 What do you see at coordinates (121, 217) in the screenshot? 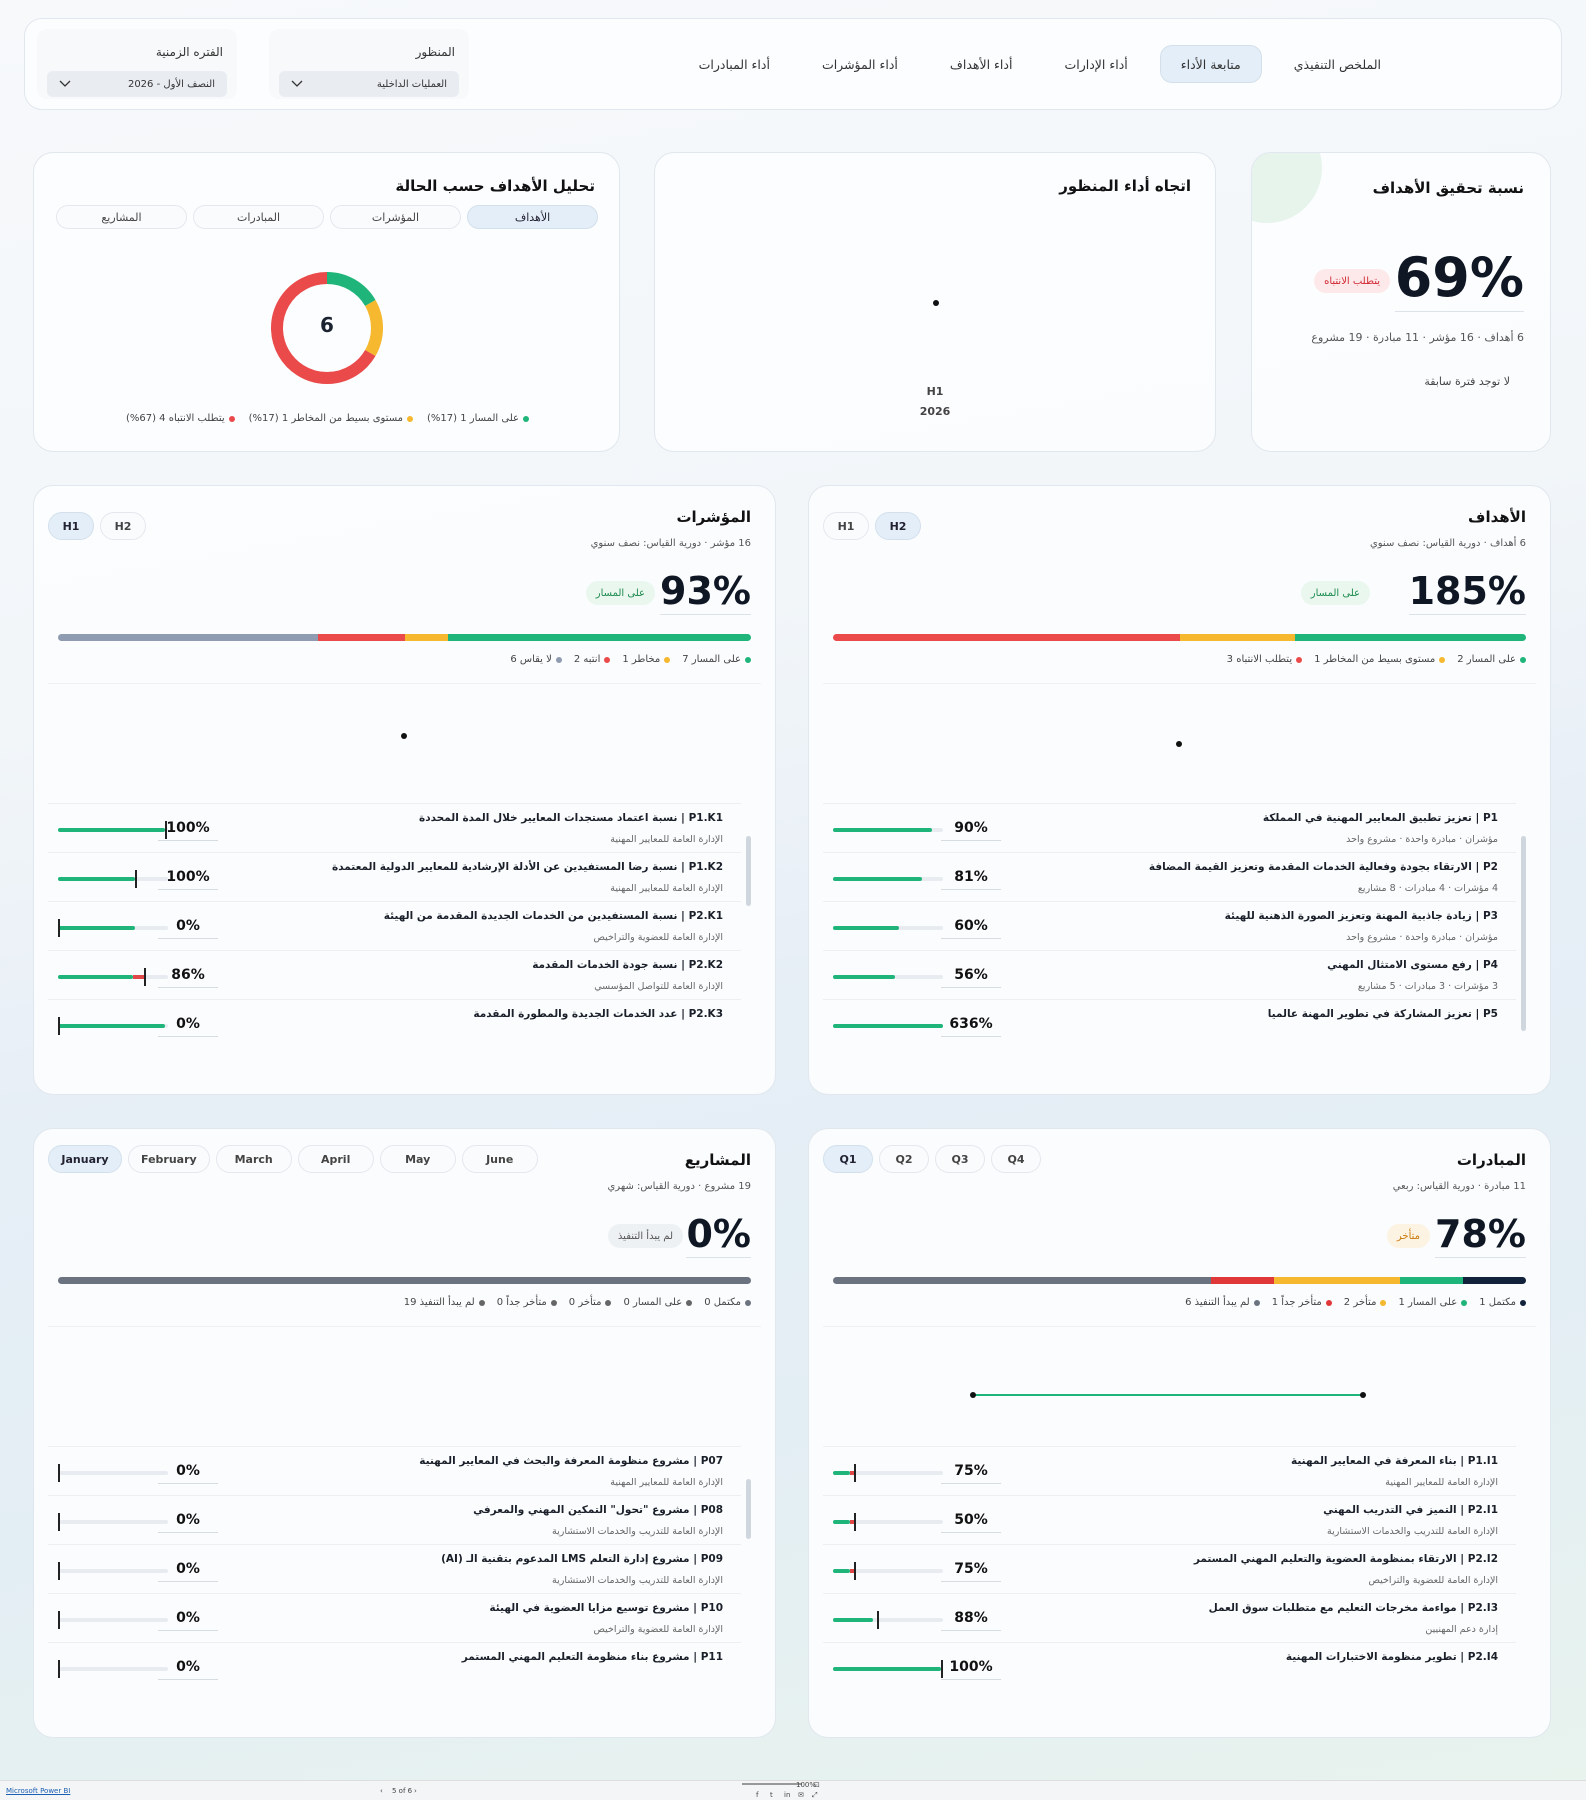
I see `tab-status-projects: المشاريع` at bounding box center [121, 217].